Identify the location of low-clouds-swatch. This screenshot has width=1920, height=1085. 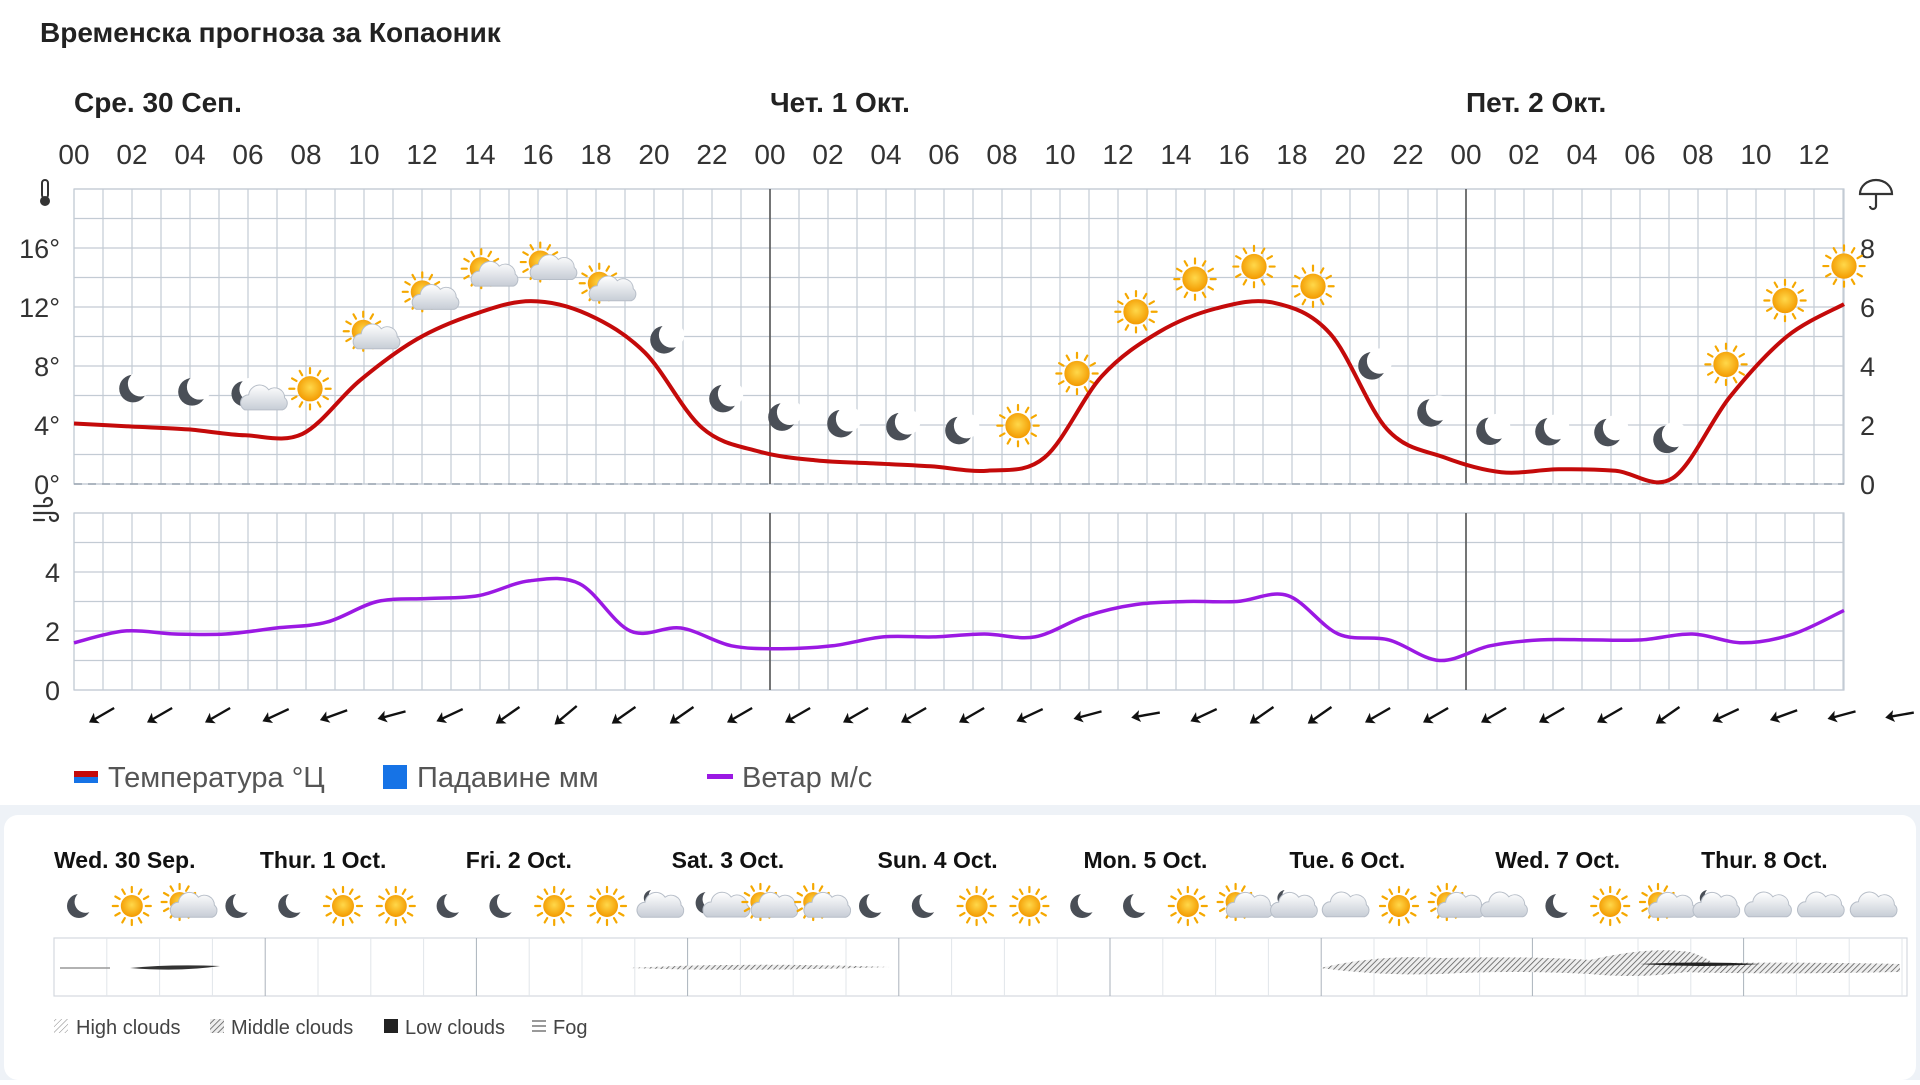
(391, 1026).